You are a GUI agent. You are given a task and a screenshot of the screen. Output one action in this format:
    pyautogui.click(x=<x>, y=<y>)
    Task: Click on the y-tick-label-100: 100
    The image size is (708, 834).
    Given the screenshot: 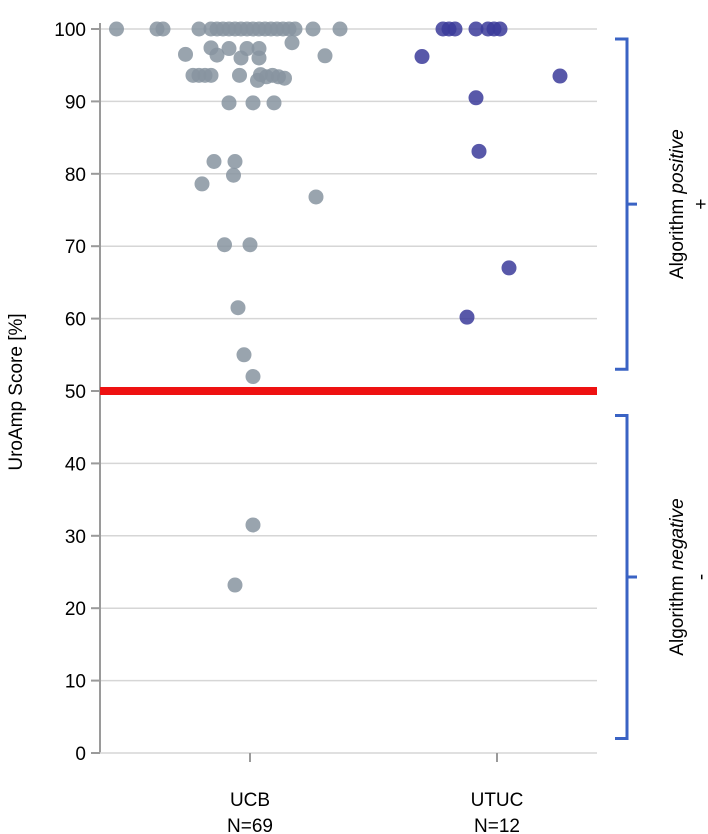 What is the action you would take?
    pyautogui.click(x=70, y=30)
    